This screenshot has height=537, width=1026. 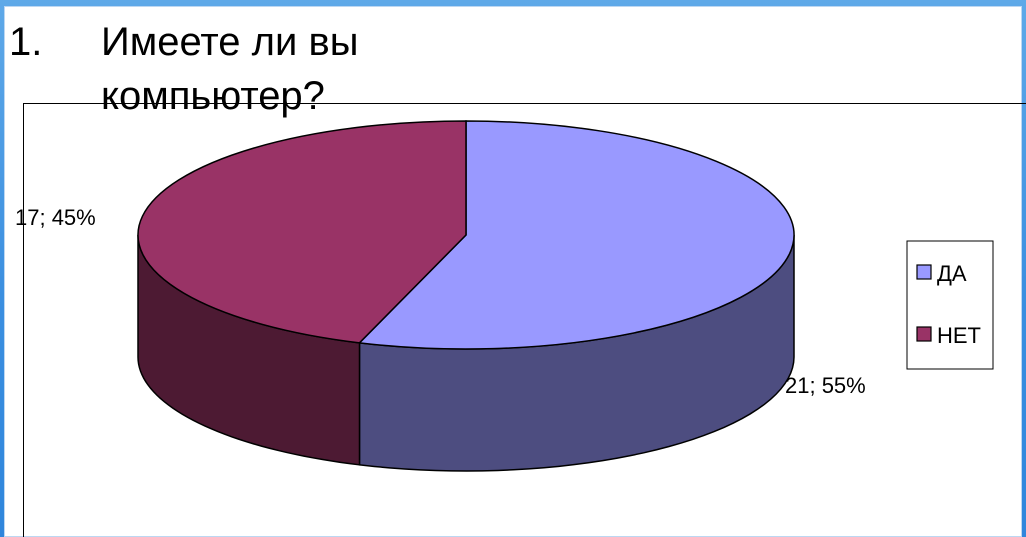 What do you see at coordinates (230, 42) in the screenshot?
I see `title-line-1: Имеете ли вы` at bounding box center [230, 42].